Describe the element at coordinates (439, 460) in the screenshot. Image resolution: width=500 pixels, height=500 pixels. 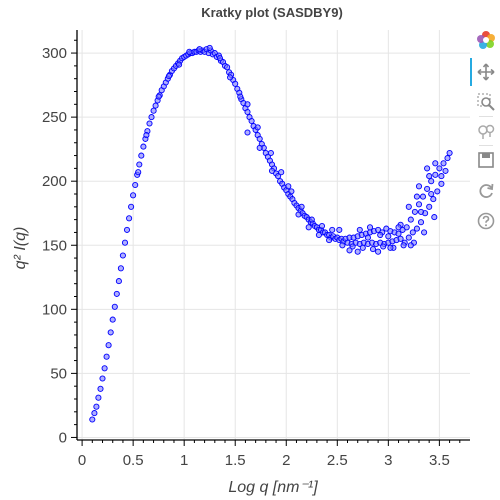
I see `x-tick-label: 3.5` at that location.